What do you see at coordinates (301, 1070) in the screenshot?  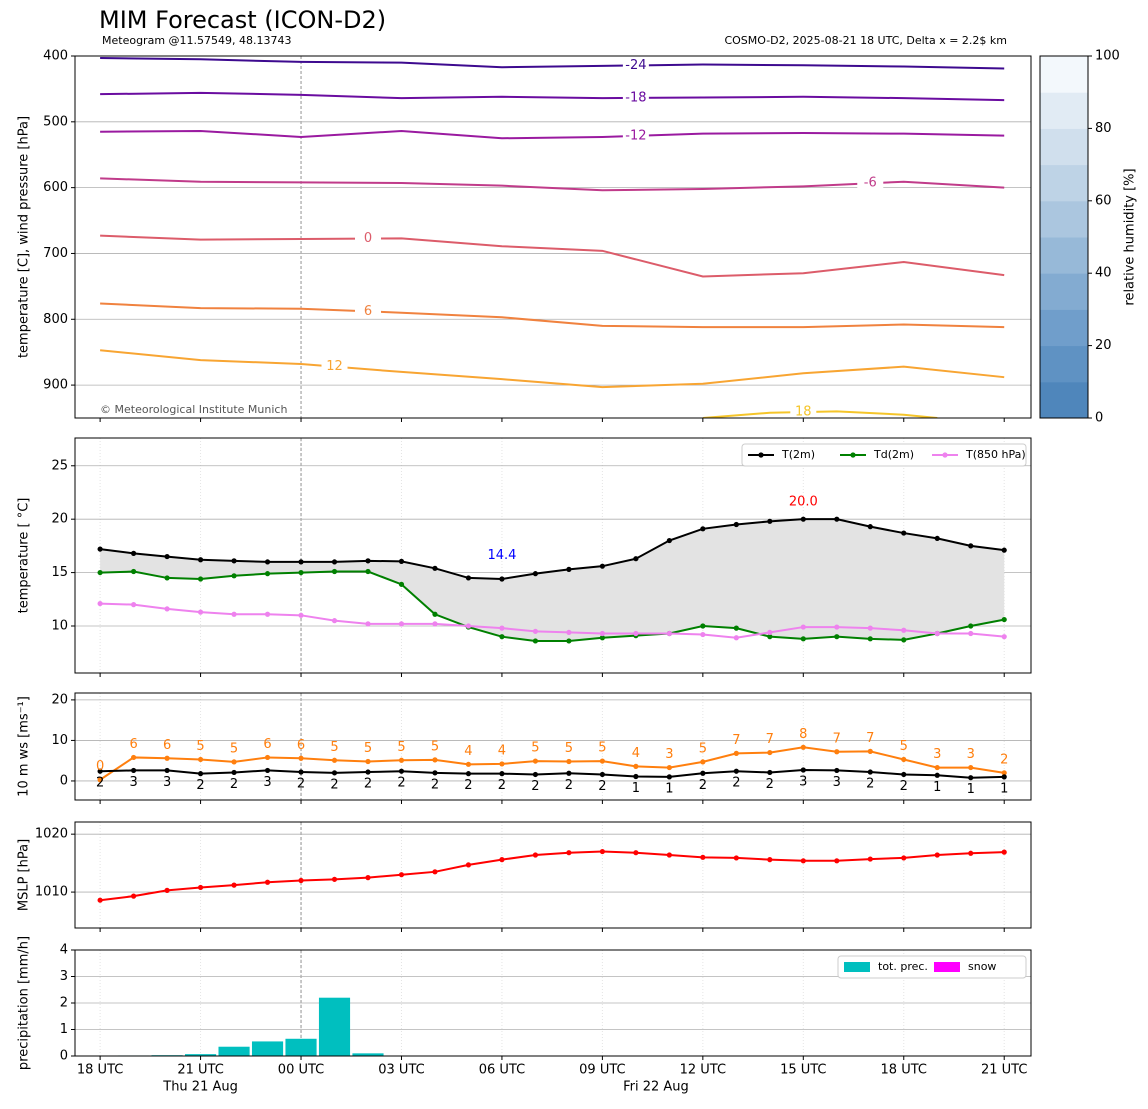 I see `x-tick-label: 00 UTC` at bounding box center [301, 1070].